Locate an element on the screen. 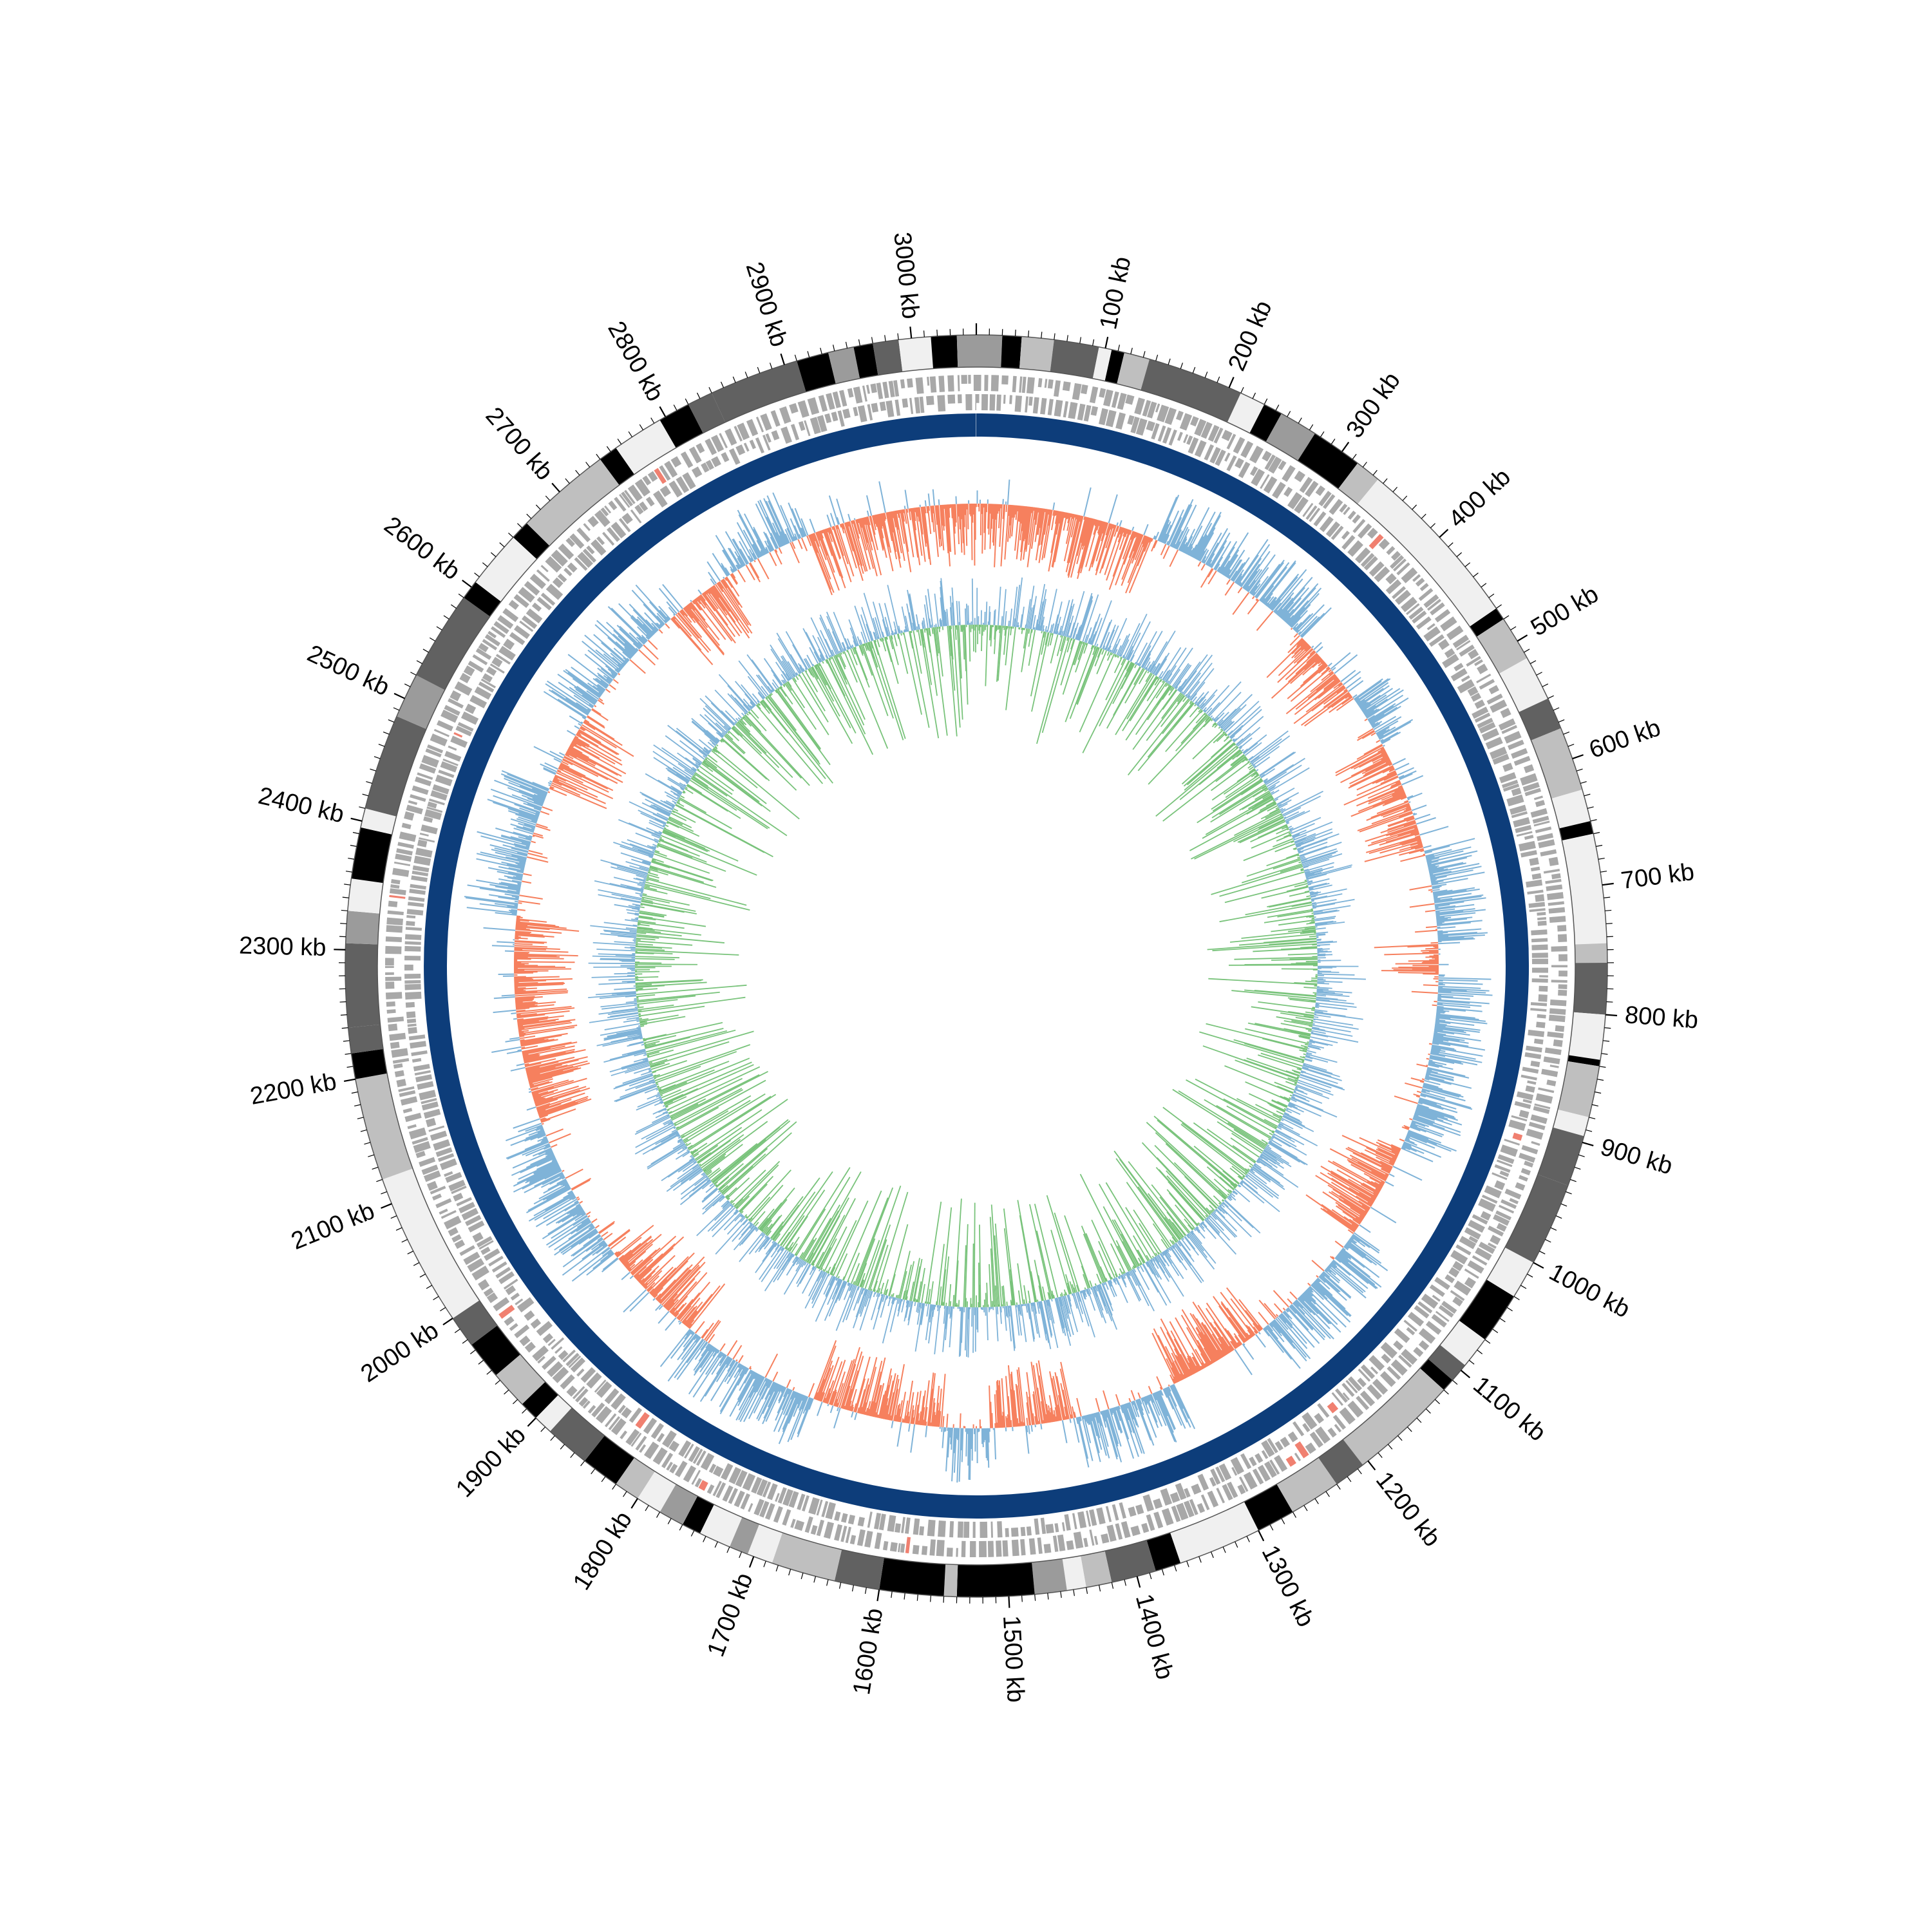 The height and width of the screenshot is (1932, 1932). histogram2-bar is located at coordinates (1204, 789).